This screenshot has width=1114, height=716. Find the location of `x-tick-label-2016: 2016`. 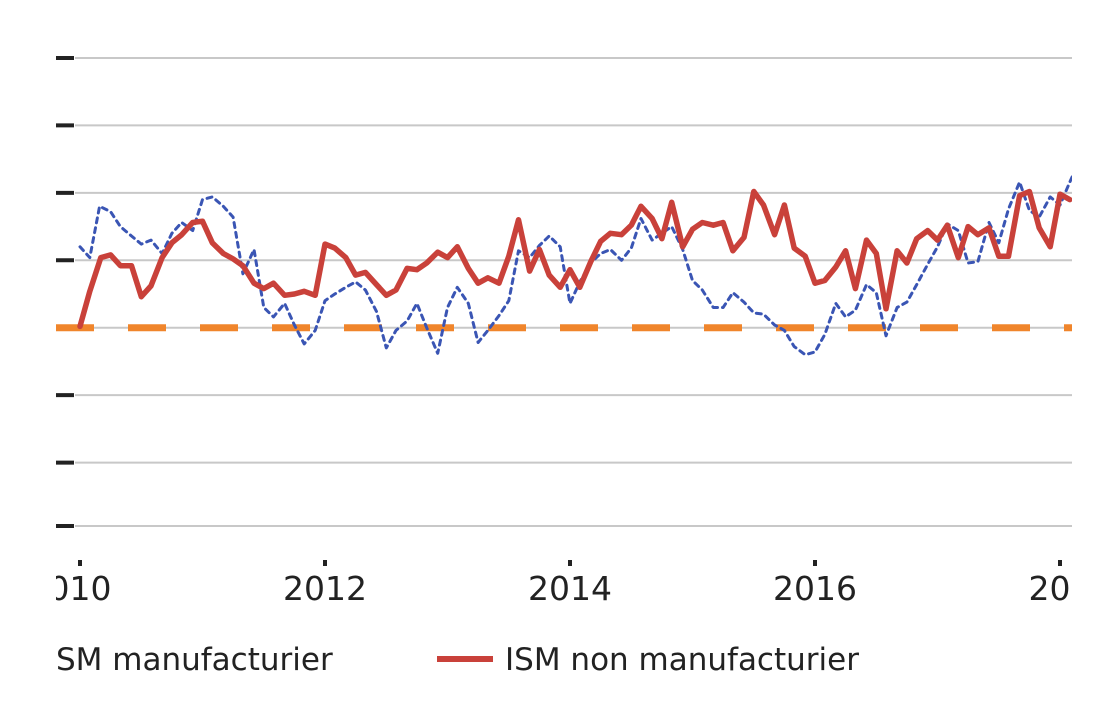

x-tick-label-2016: 2016 is located at coordinates (815, 588).